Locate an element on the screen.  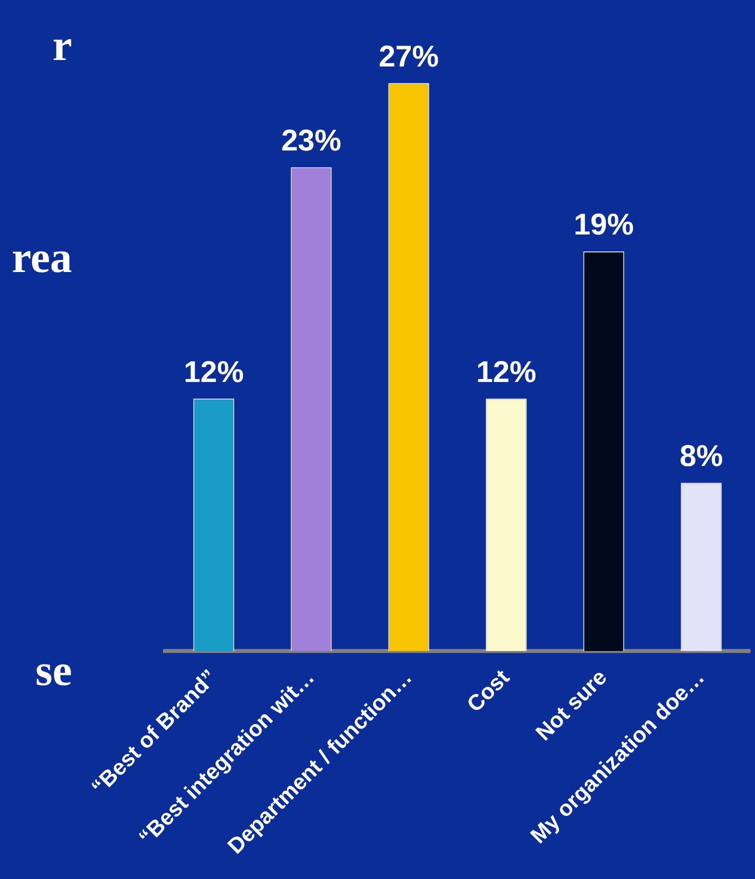
text: r is located at coordinates (62, 45).